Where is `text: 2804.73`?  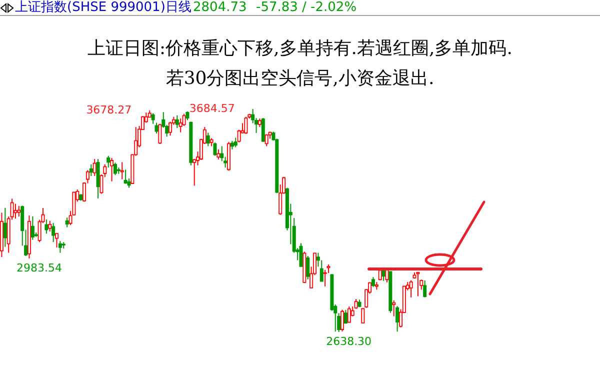 text: 2804.73 is located at coordinates (220, 7).